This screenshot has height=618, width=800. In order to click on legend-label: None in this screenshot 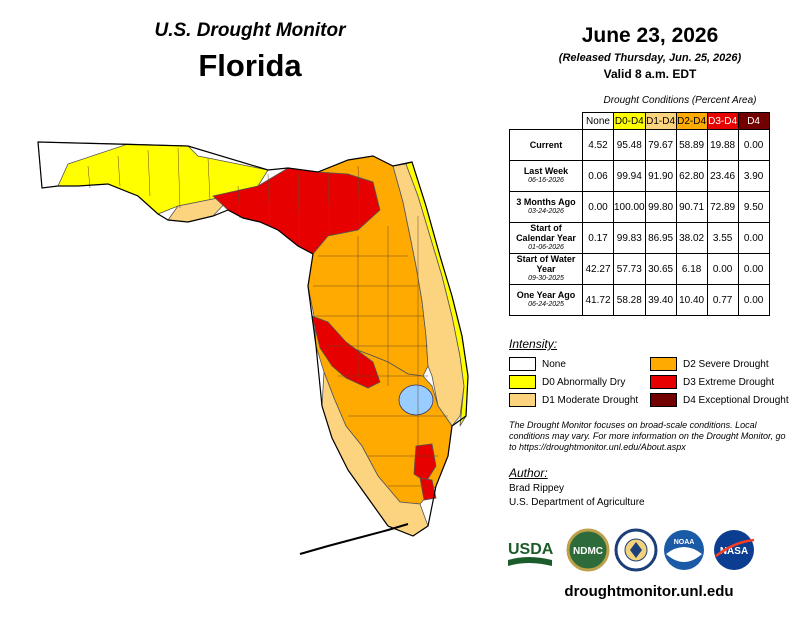, I will do `click(554, 364)`.